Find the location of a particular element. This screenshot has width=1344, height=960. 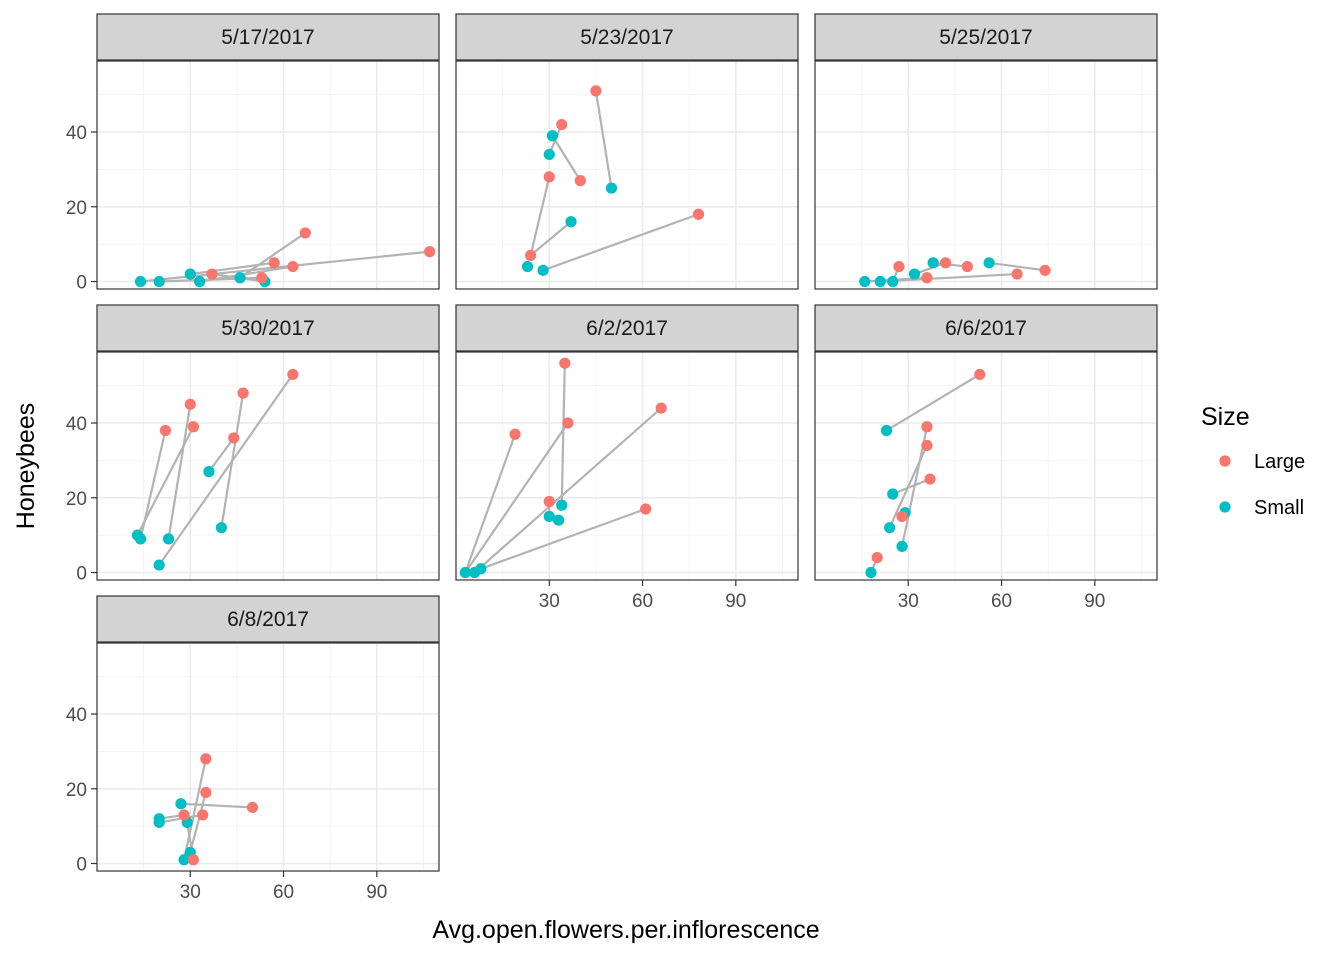

panel-border is located at coordinates (268, 466).